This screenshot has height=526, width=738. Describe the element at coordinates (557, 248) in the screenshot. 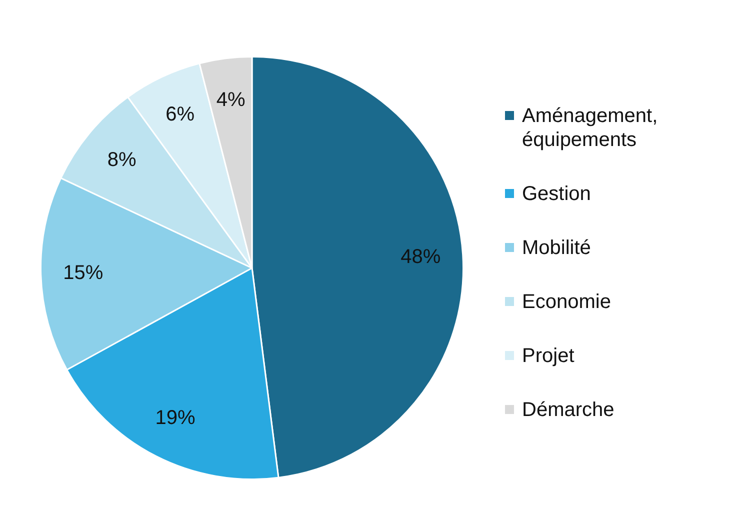

I see `legend-label: Mobilité` at that location.